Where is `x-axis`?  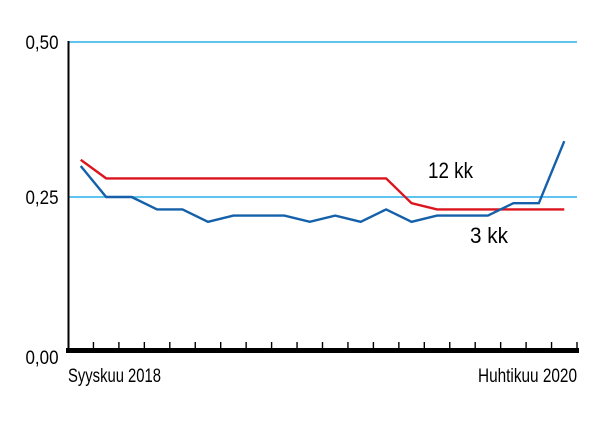 x-axis is located at coordinates (322, 350).